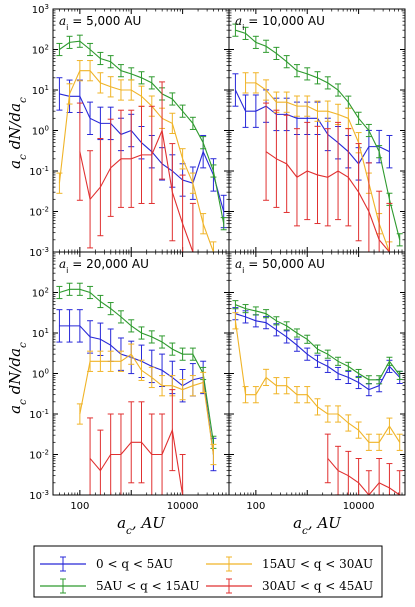 Image resolution: width=415 pixels, height=607 pixels. I want to click on legend-label: 5AU < q < 15AU, so click(148, 586).